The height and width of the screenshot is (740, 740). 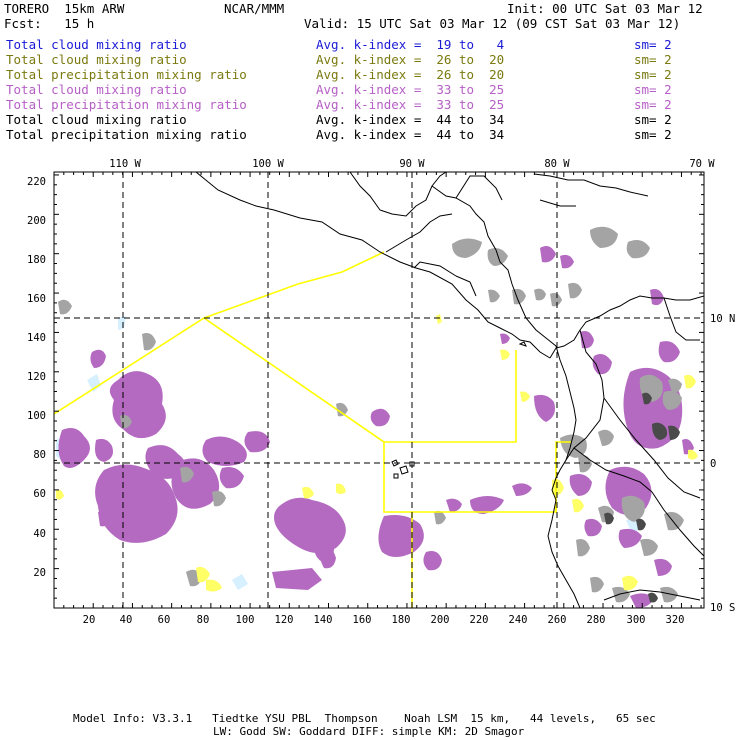 I want to click on x-tick-label: 60, so click(x=164, y=620).